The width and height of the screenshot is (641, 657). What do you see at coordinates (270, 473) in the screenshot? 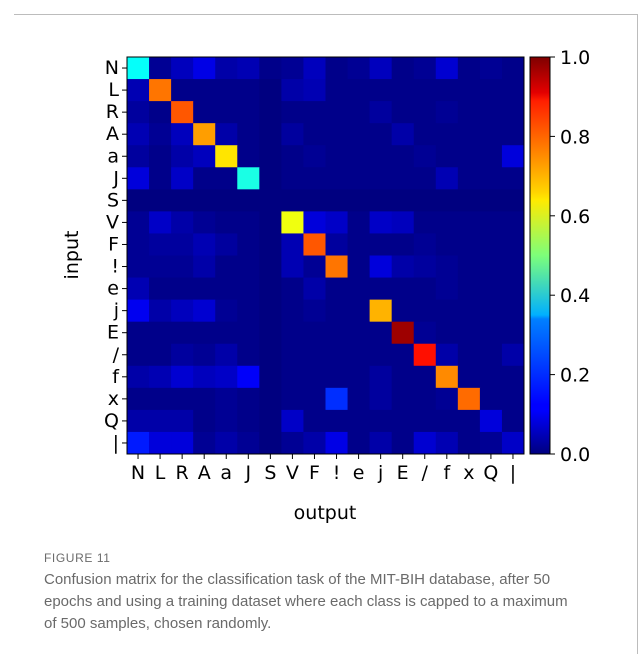
I see `x-tick-label: S` at bounding box center [270, 473].